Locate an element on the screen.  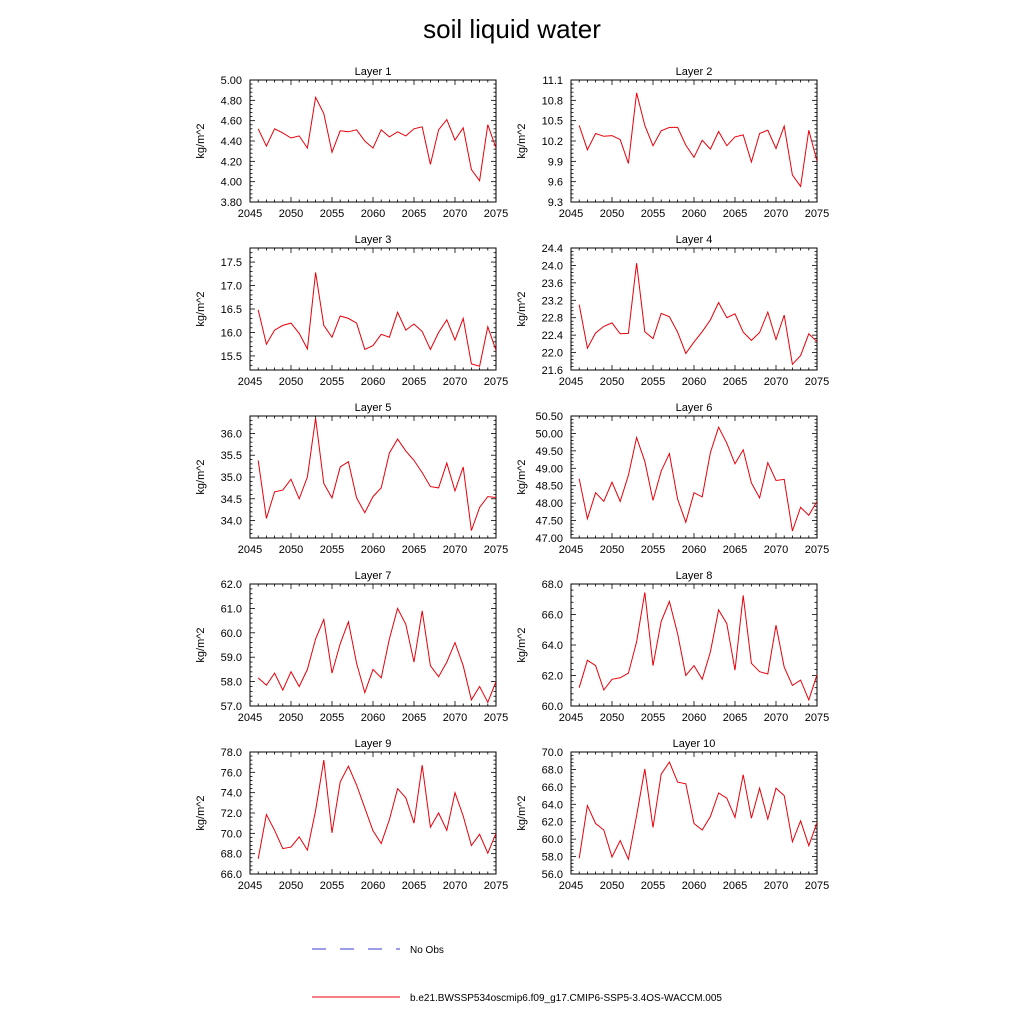
y-tick-label: 21.6 is located at coordinates (552, 371).